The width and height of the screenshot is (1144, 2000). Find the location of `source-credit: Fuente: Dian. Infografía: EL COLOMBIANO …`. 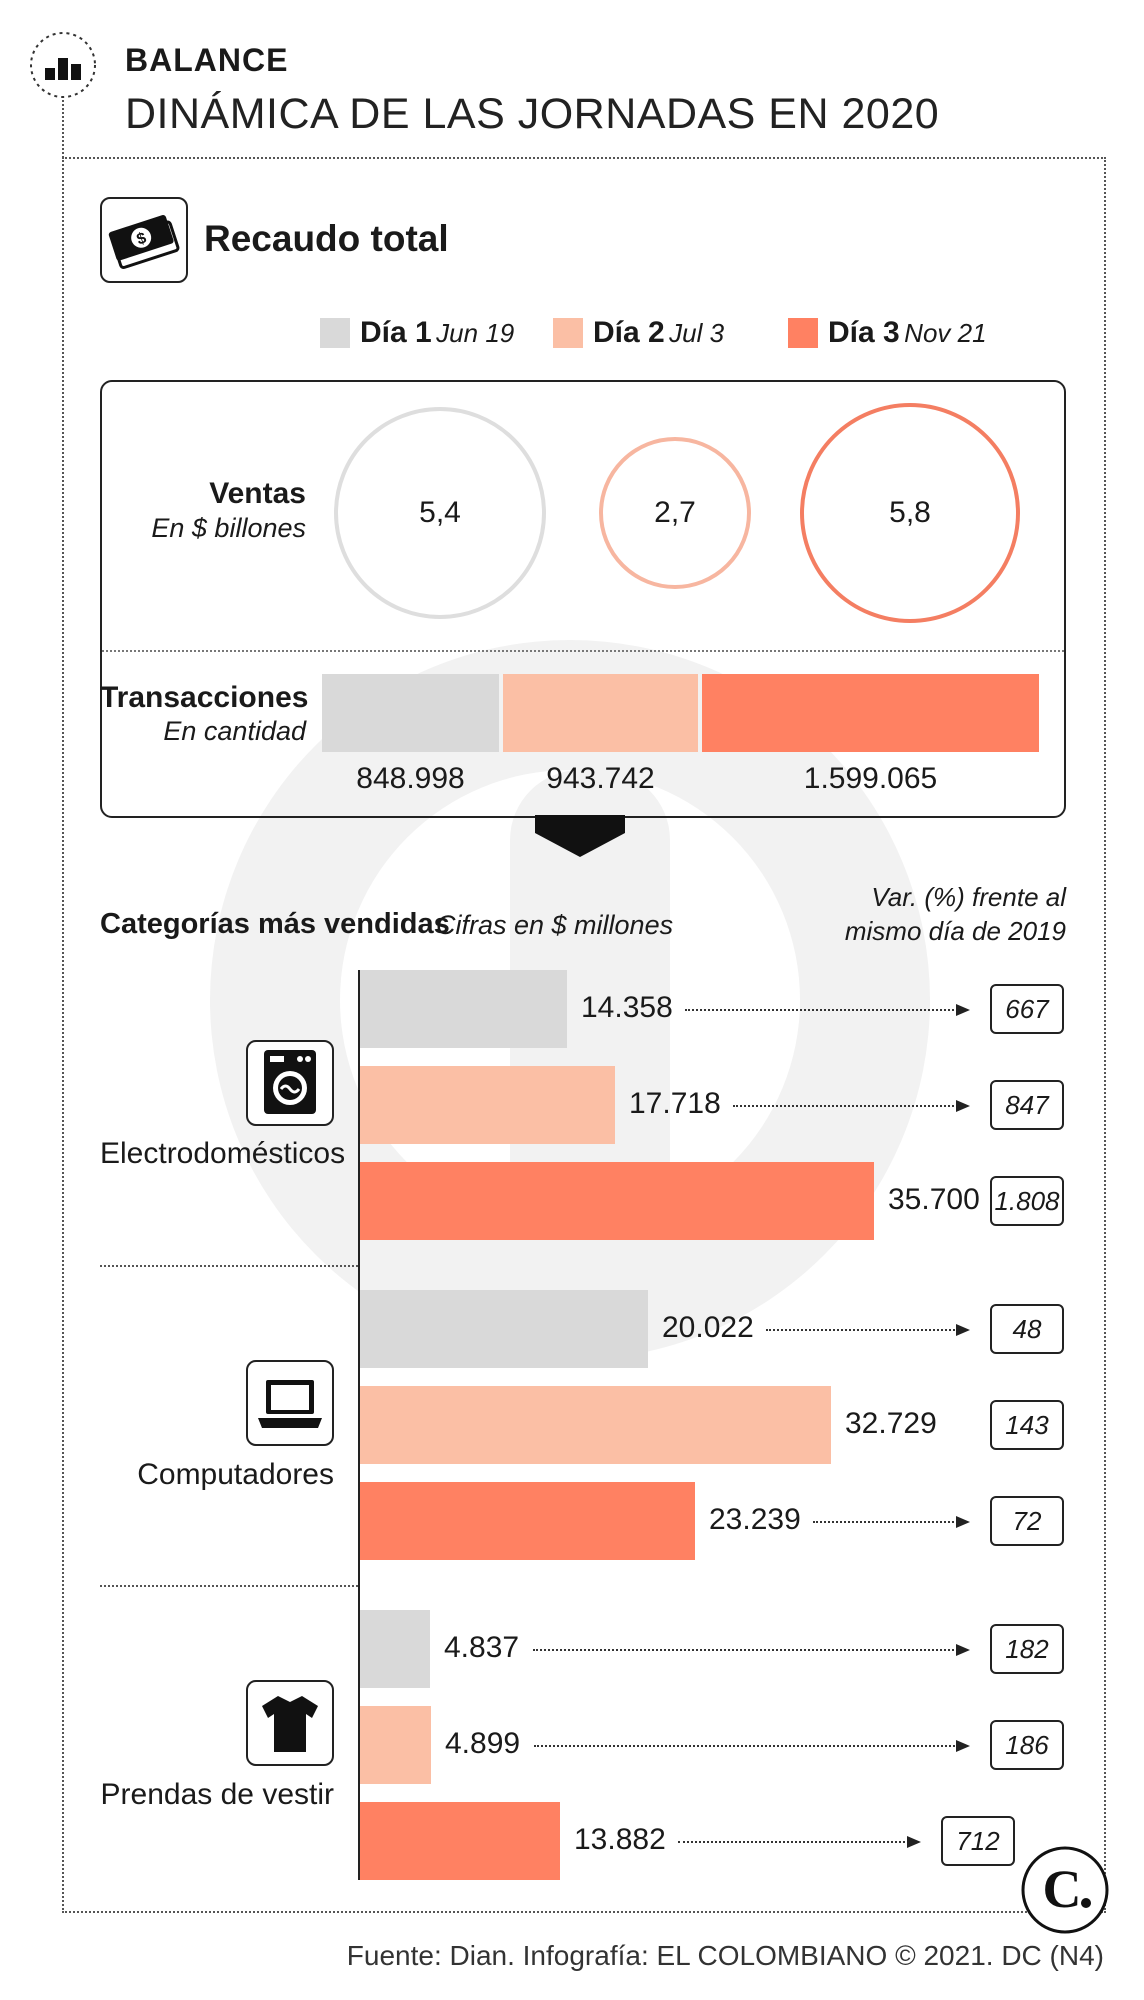

source-credit: Fuente: Dian. Infografía: EL COLOMBIANO … is located at coordinates (725, 1955).